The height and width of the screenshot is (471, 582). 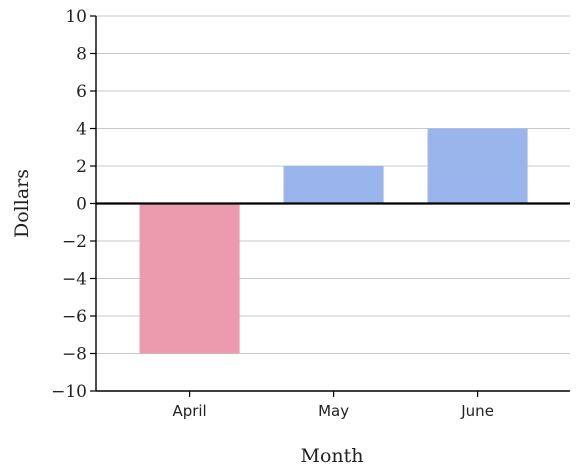 What do you see at coordinates (74, 317) in the screenshot?
I see `y-tick-label: −6` at bounding box center [74, 317].